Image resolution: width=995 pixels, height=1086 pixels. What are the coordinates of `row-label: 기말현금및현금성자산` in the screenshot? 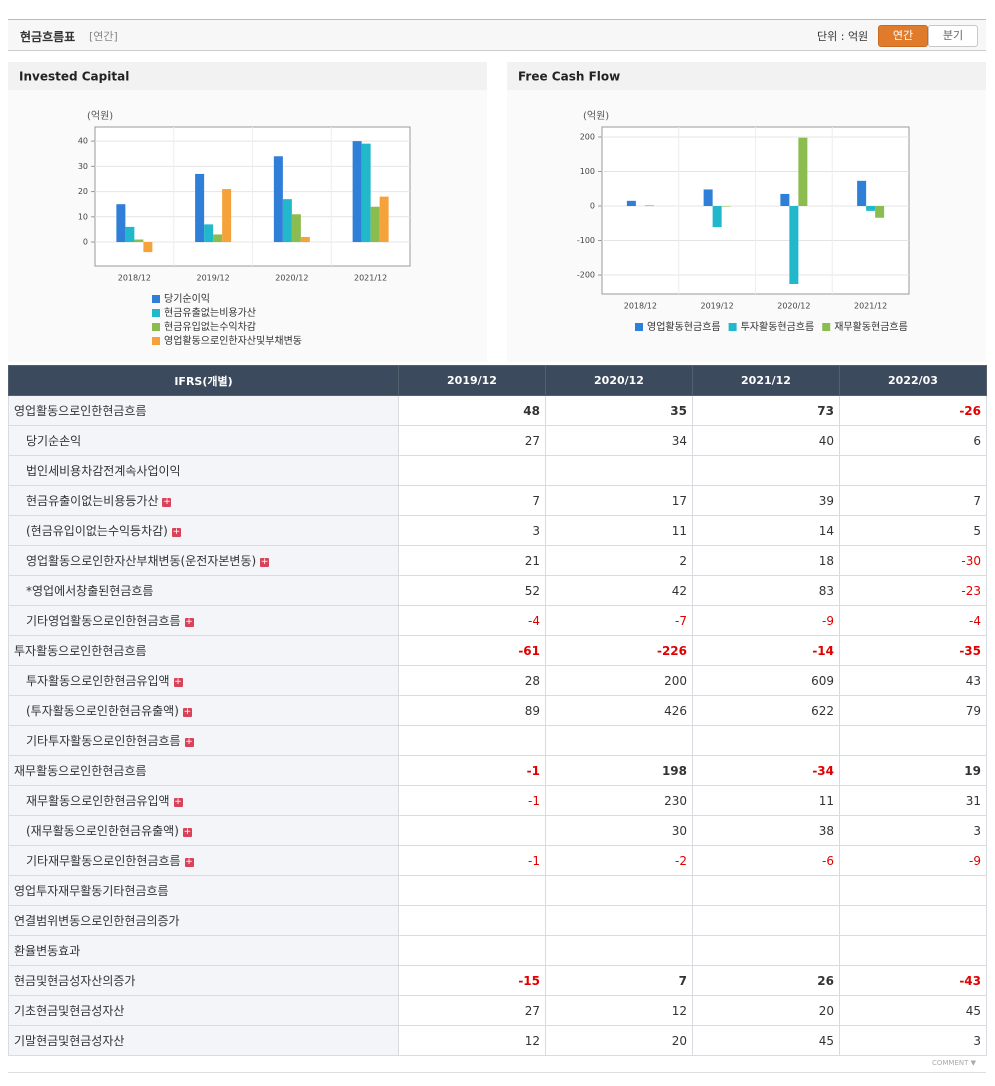 It's located at (69, 1041).